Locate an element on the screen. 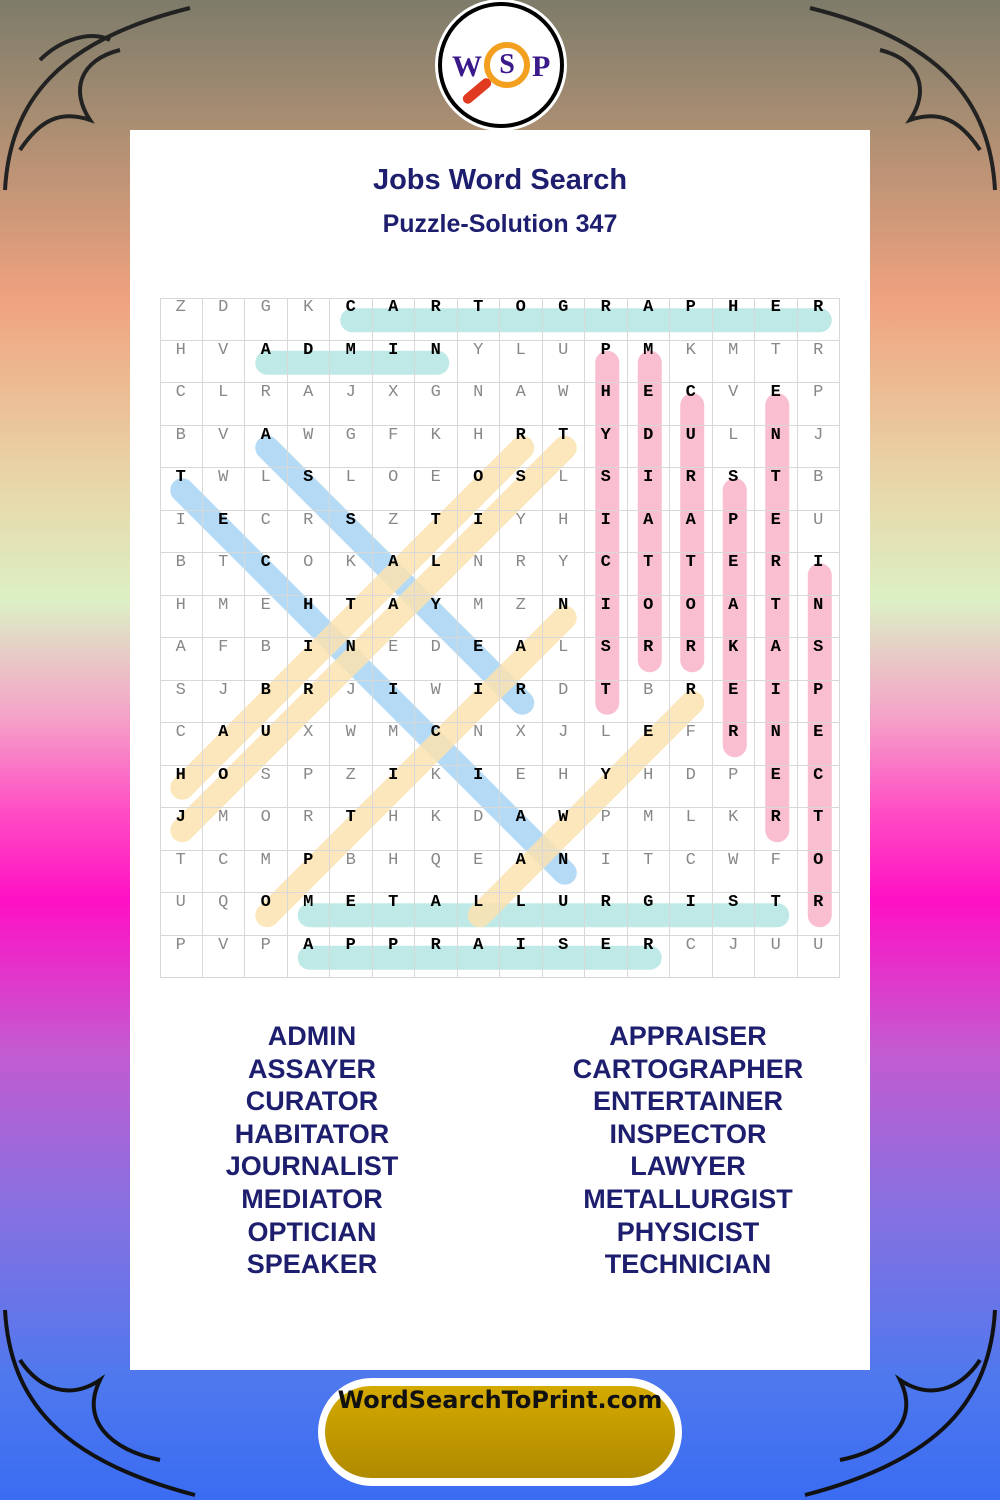  grid-cell: Q is located at coordinates (223, 914).